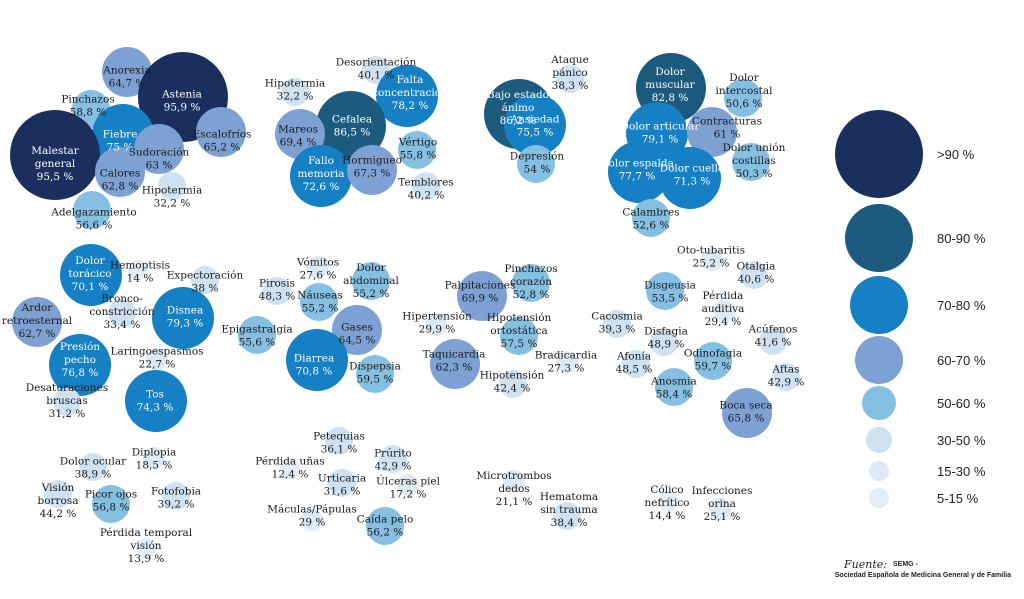 This screenshot has height=599, width=1024. I want to click on label-dolor-union-costillas-29: Dolor unión costillas 50,3 %, so click(754, 161).